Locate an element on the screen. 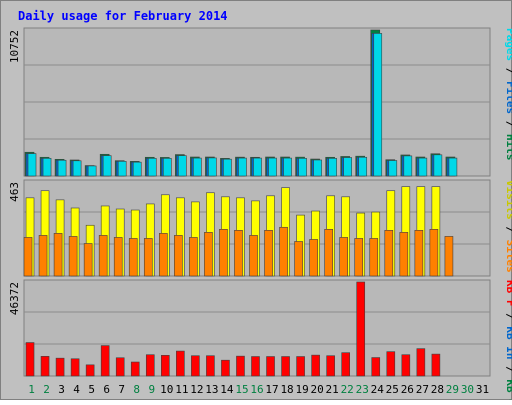  x-tick-label-day-8: 8 is located at coordinates (136, 389).